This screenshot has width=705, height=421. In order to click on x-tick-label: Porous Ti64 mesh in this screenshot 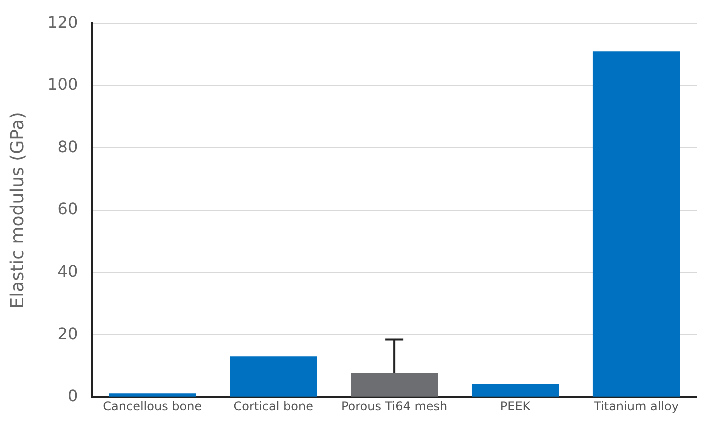, I will do `click(394, 407)`.